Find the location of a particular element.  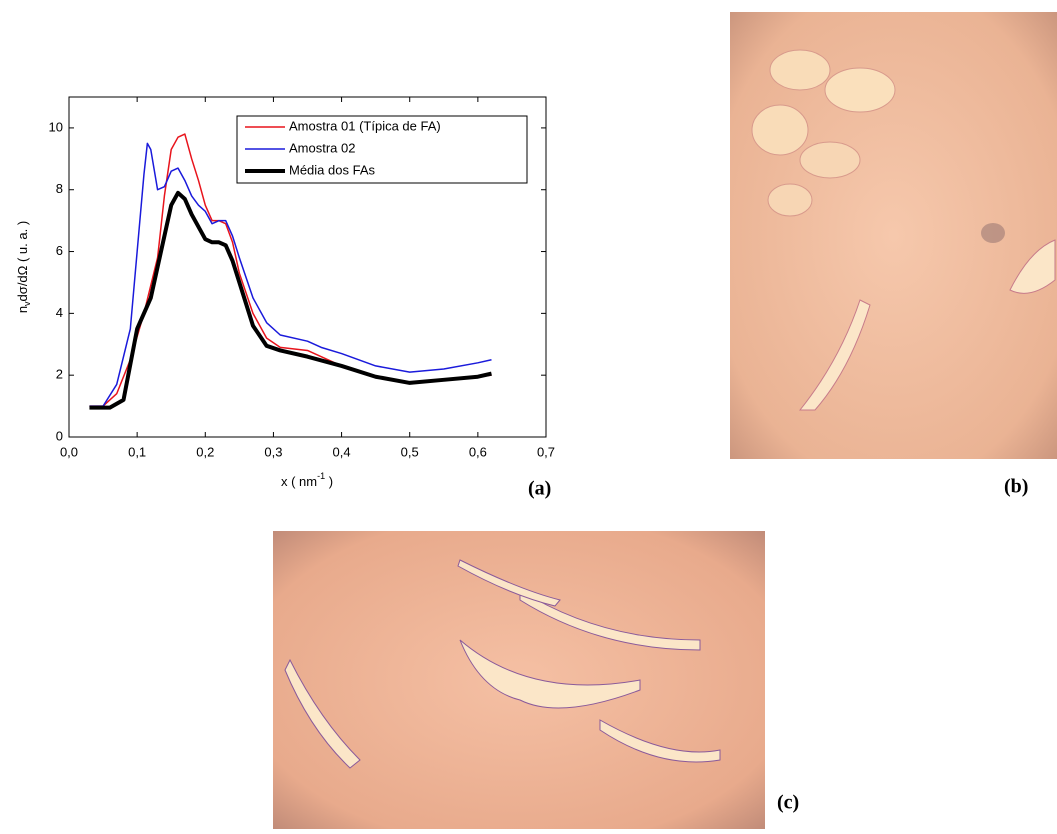

x-tick-label: 0,3 is located at coordinates (273, 451).